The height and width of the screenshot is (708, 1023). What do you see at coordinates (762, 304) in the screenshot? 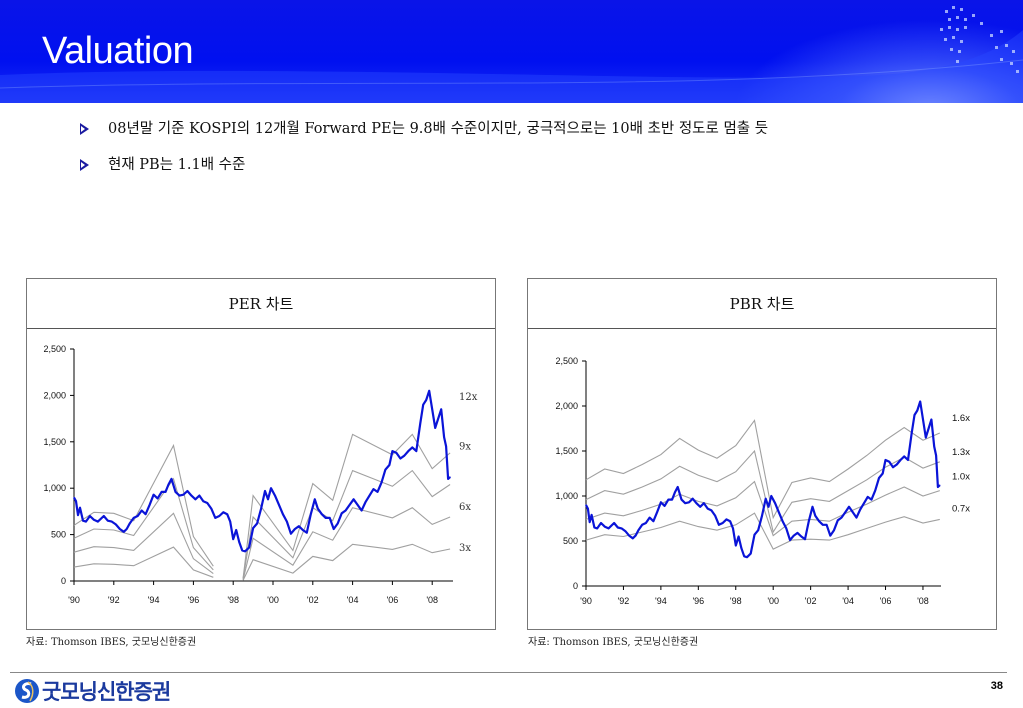
I see `pbr-chart-title: PBR 차트` at bounding box center [762, 304].